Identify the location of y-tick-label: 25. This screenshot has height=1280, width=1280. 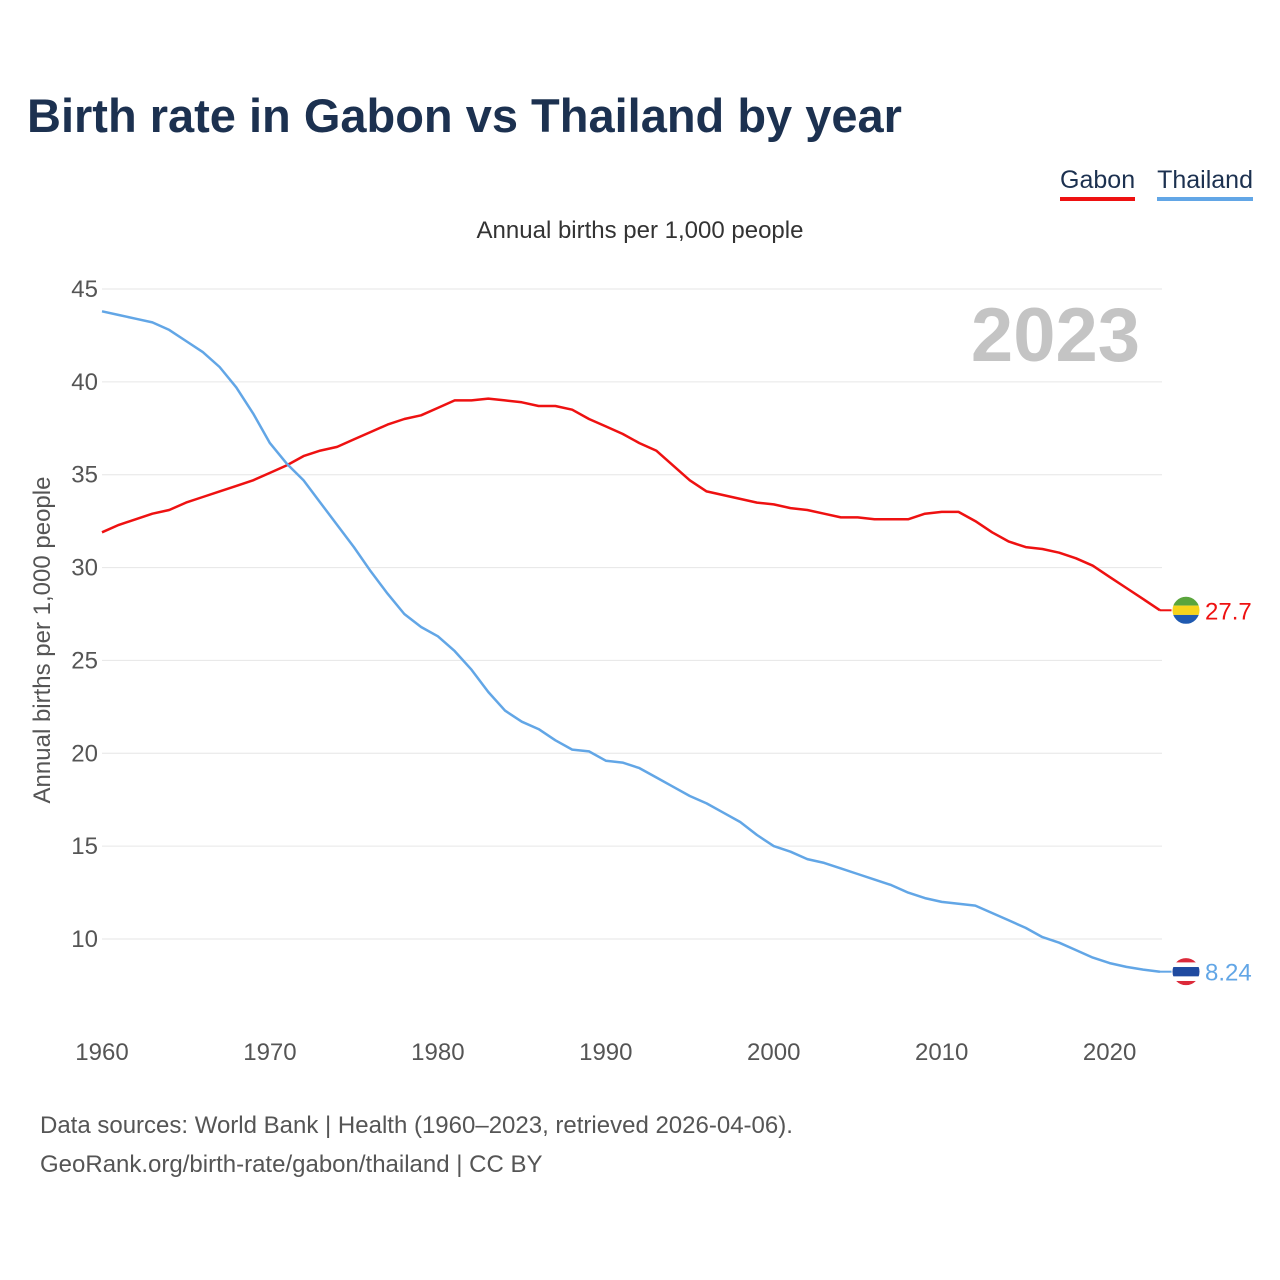
(84, 660).